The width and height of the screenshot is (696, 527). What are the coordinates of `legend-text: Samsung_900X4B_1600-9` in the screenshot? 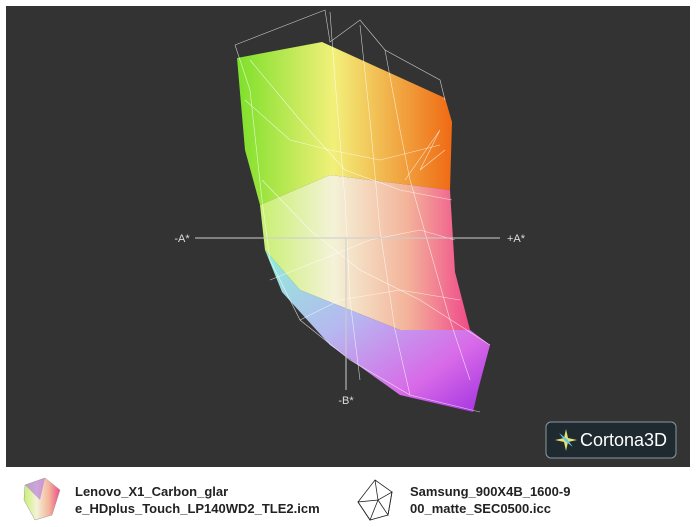 It's located at (490, 491).